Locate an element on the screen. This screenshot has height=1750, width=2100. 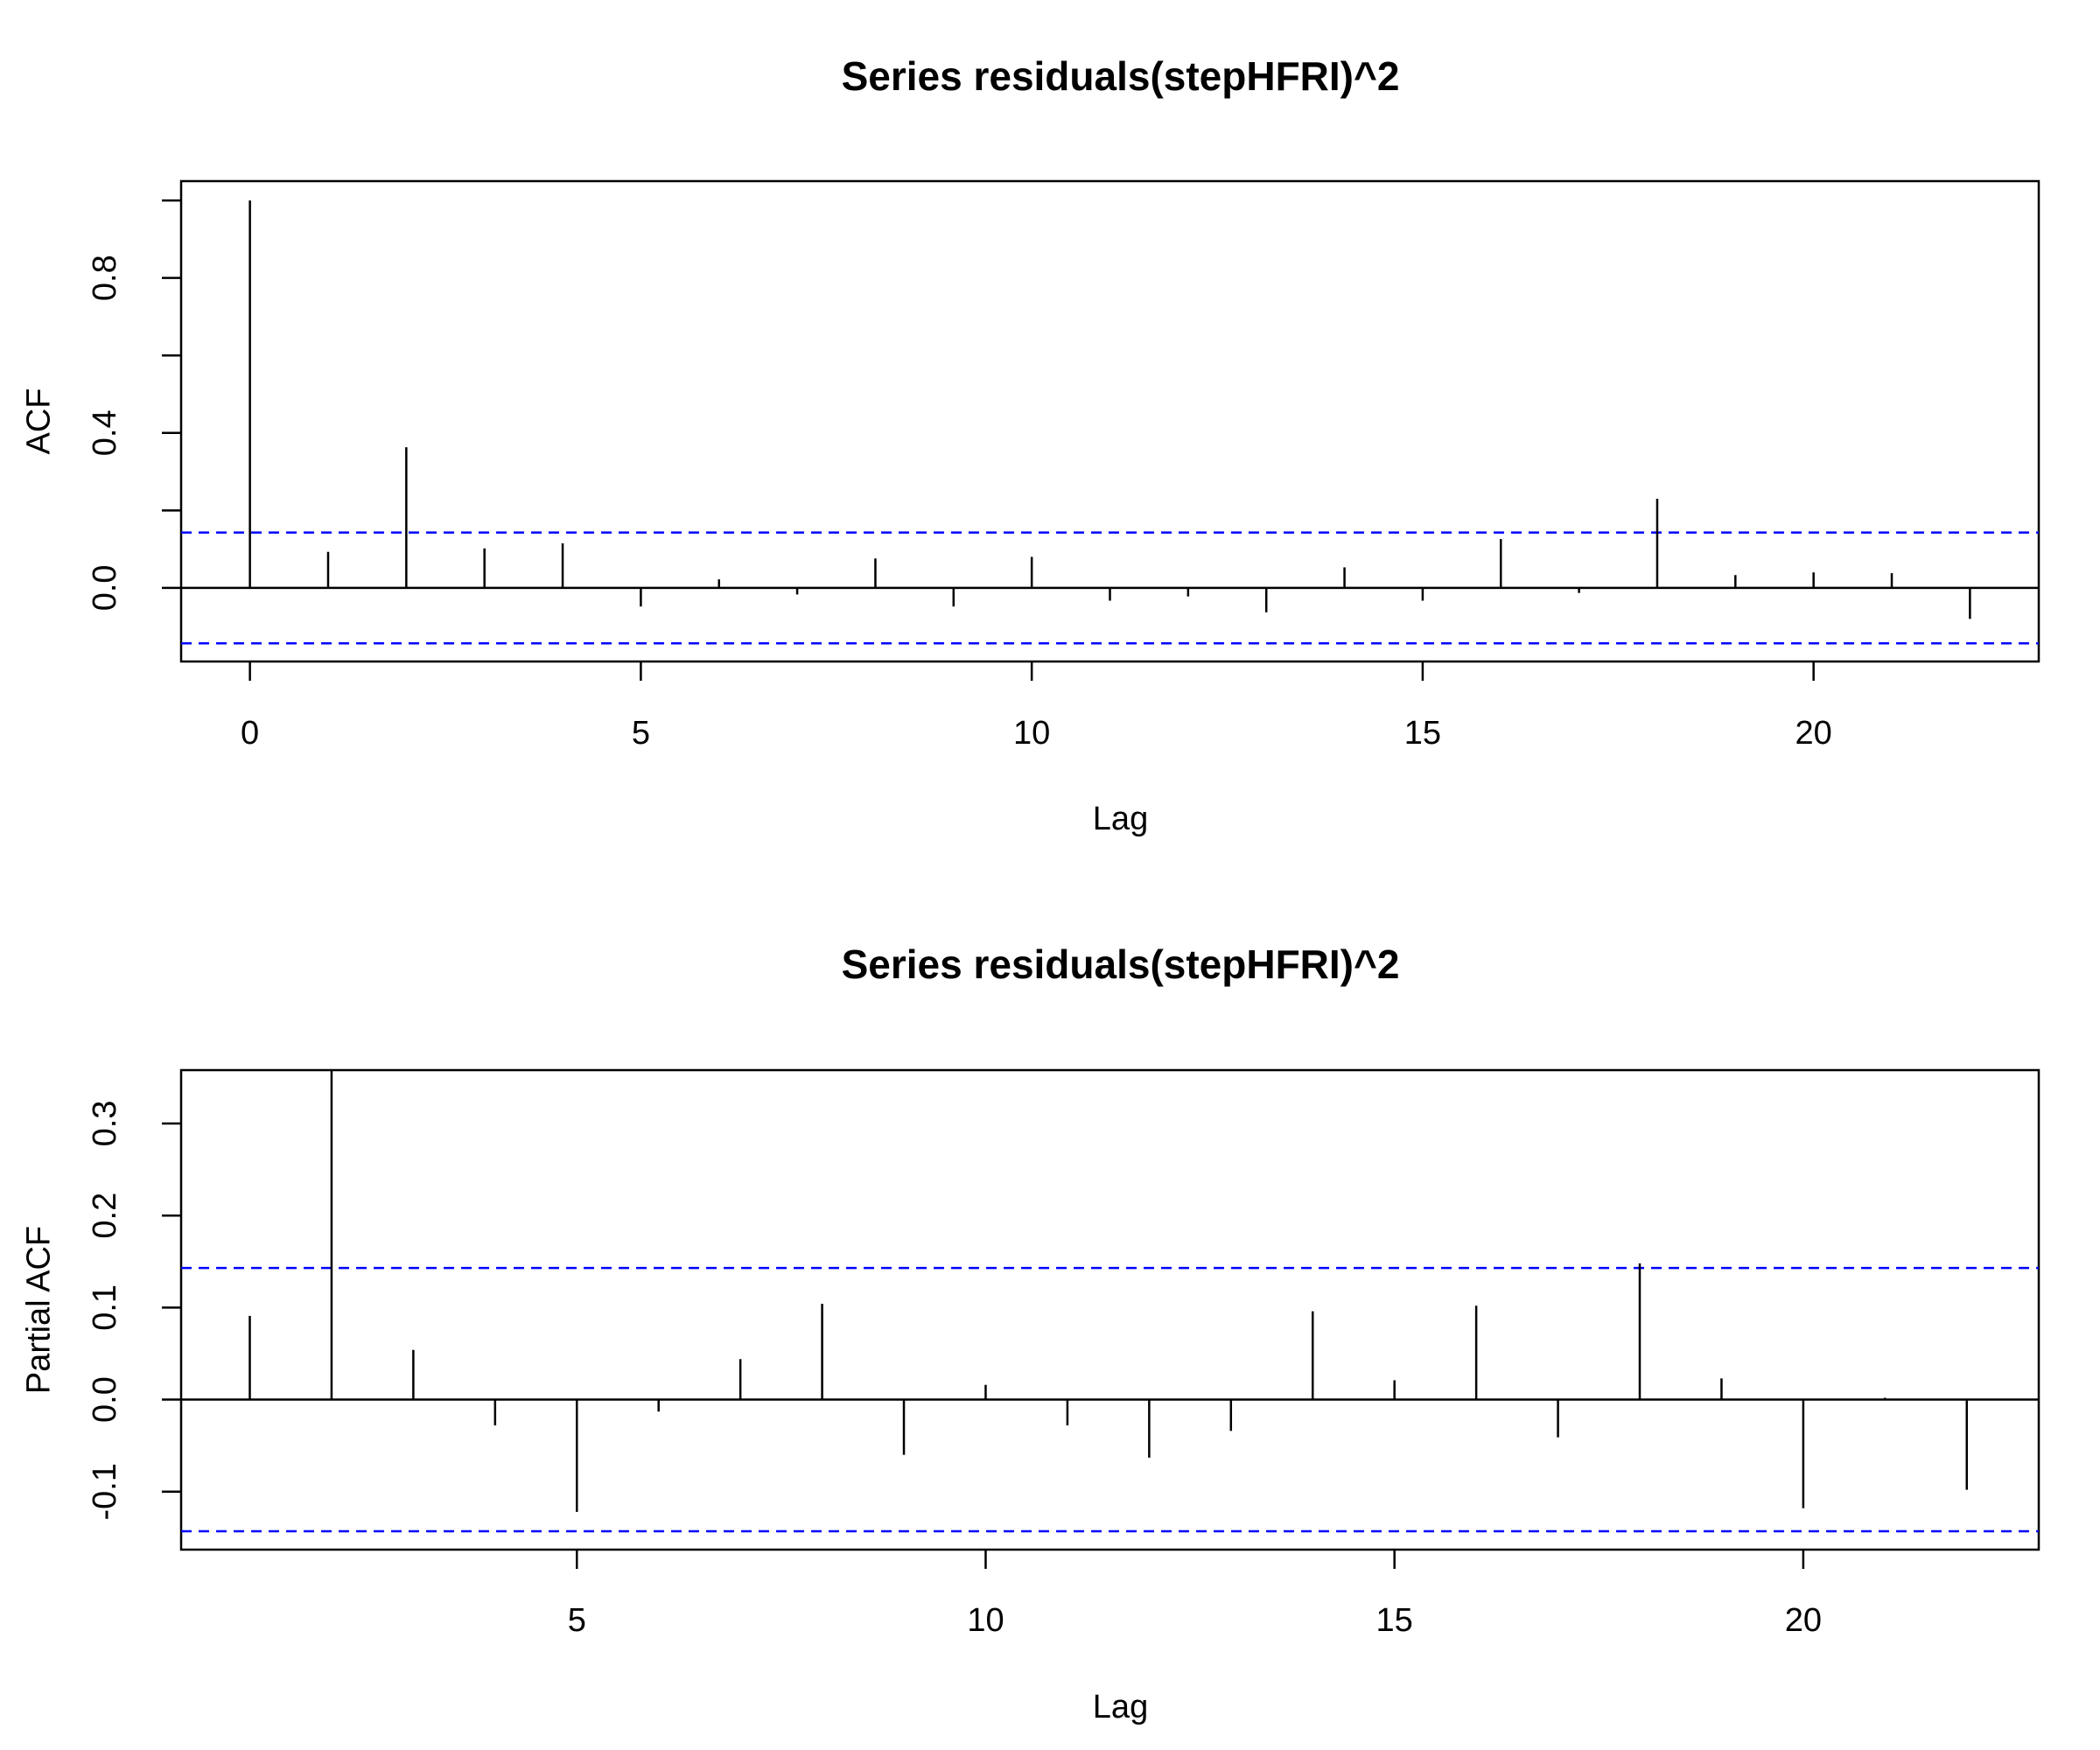
x-tick-label: 0 is located at coordinates (250, 733).